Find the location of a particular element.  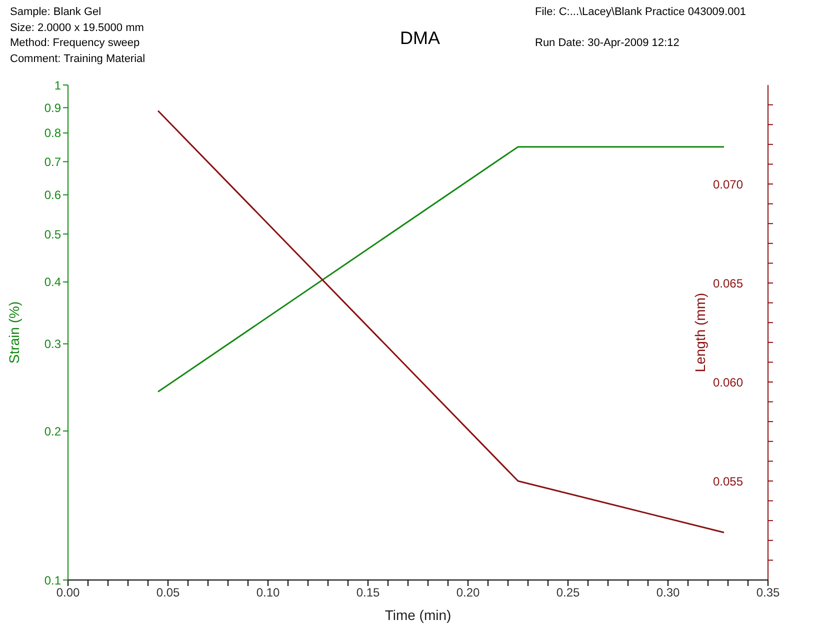

y-tick-label: 1 is located at coordinates (58, 85).